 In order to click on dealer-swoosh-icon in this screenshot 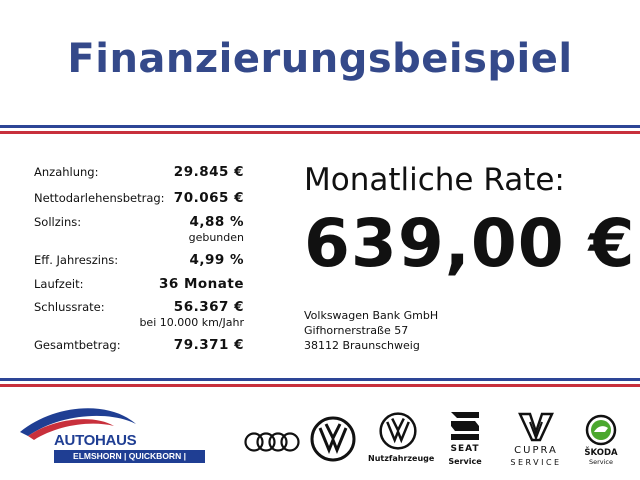, I will do `click(78, 424)`.